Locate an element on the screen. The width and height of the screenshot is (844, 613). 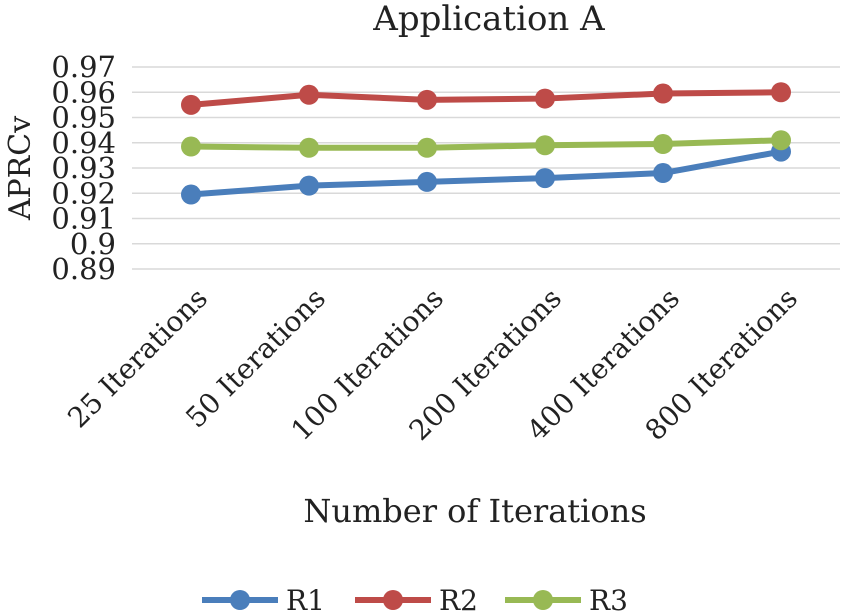
y-tick-label: 0.92 is located at coordinates (83, 193).